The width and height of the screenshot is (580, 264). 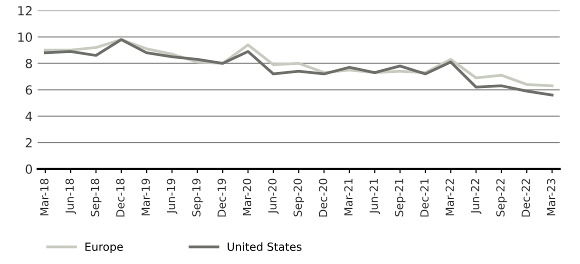 What do you see at coordinates (29, 169) in the screenshot?
I see `y-tick-label: 0` at bounding box center [29, 169].